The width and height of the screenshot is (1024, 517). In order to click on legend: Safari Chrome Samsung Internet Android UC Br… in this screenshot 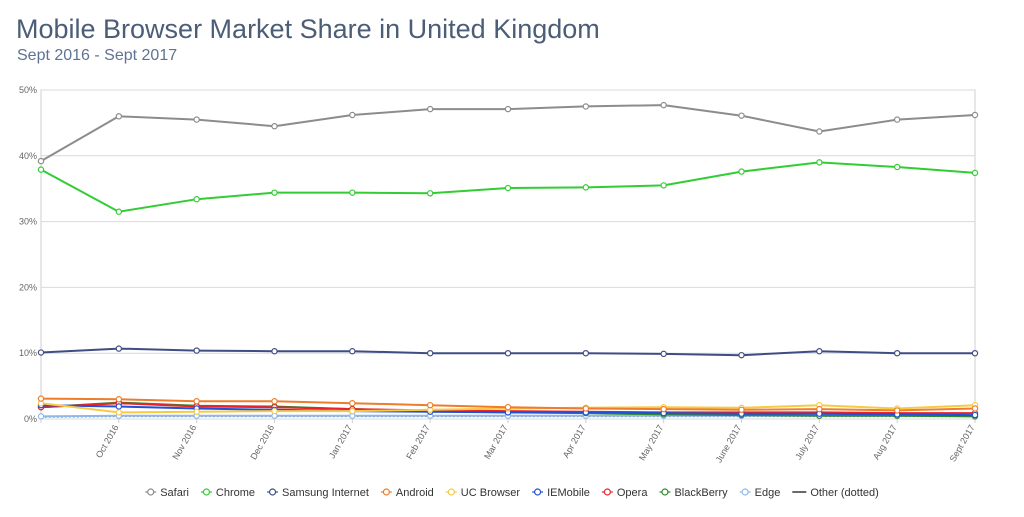, I will do `click(512, 493)`.